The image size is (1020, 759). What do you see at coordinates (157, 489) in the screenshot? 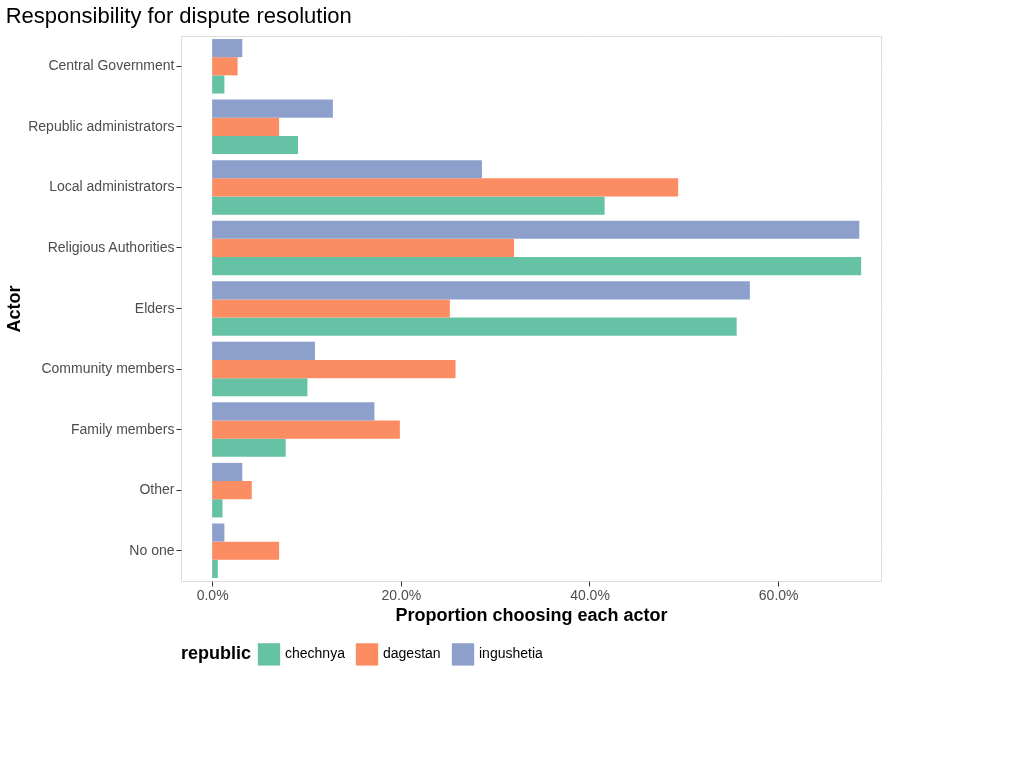
I see `y-tick-label: Other` at bounding box center [157, 489].